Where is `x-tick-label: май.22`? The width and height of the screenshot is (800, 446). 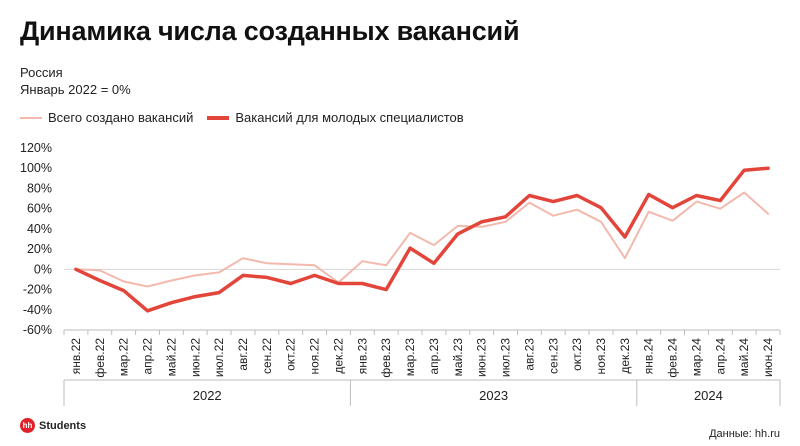
x-tick-label: май.22 is located at coordinates (171, 357).